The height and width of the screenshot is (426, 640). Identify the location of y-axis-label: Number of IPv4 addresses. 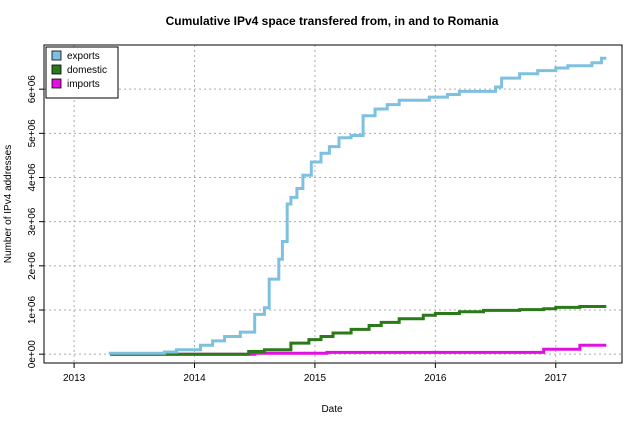
(8, 204).